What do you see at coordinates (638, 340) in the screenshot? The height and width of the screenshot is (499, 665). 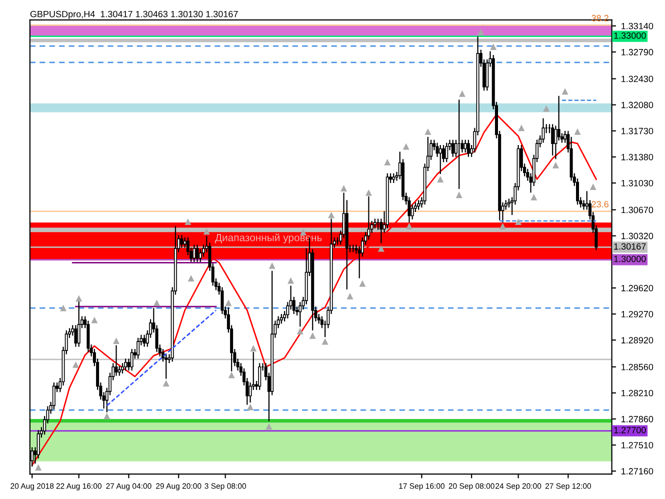 I see `y-tick-label: 1.28920` at bounding box center [638, 340].